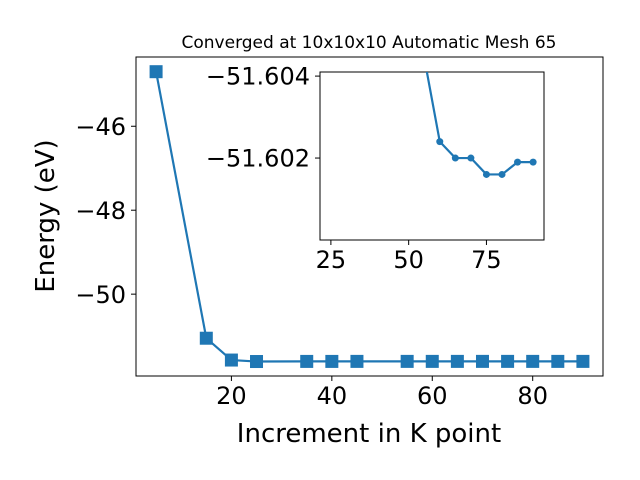  What do you see at coordinates (100, 211) in the screenshot?
I see `main-y-tick-label: −48` at bounding box center [100, 211].